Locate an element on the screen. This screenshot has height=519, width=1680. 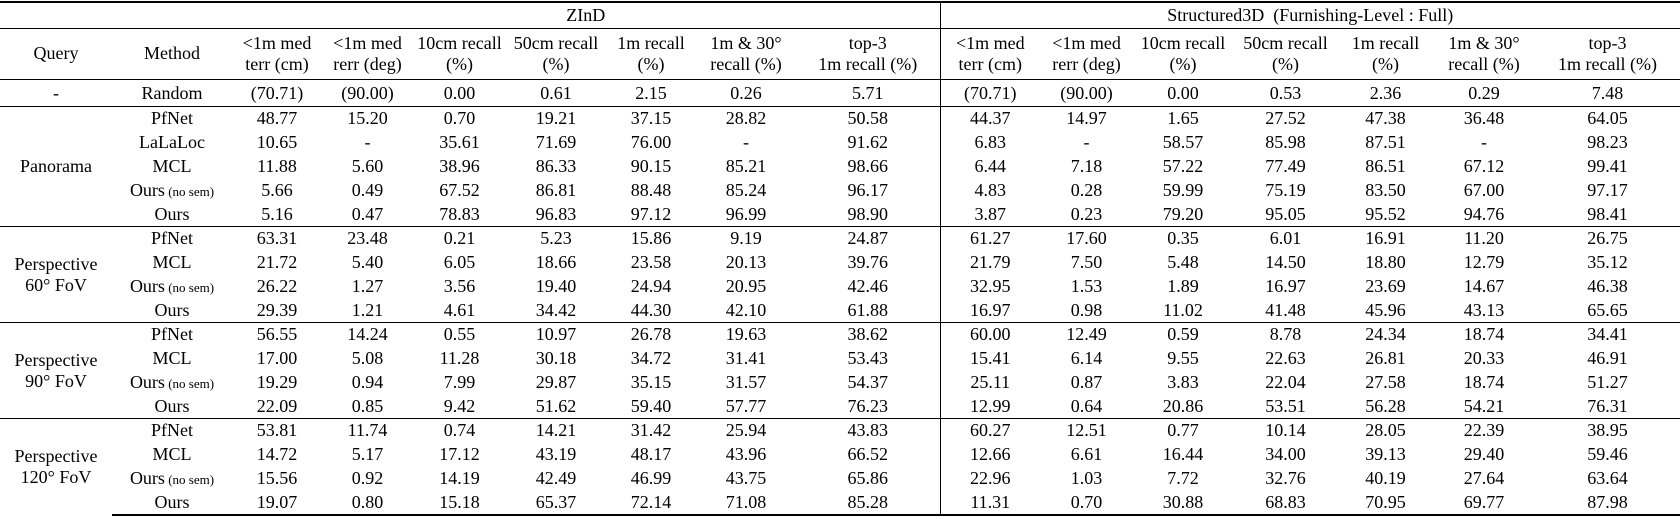
value-cell: 9.55 is located at coordinates (1183, 358).